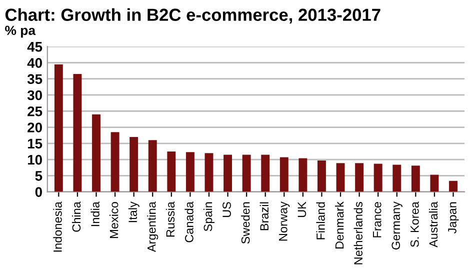  I want to click on x-tick-label: Indonesia, so click(57, 227).